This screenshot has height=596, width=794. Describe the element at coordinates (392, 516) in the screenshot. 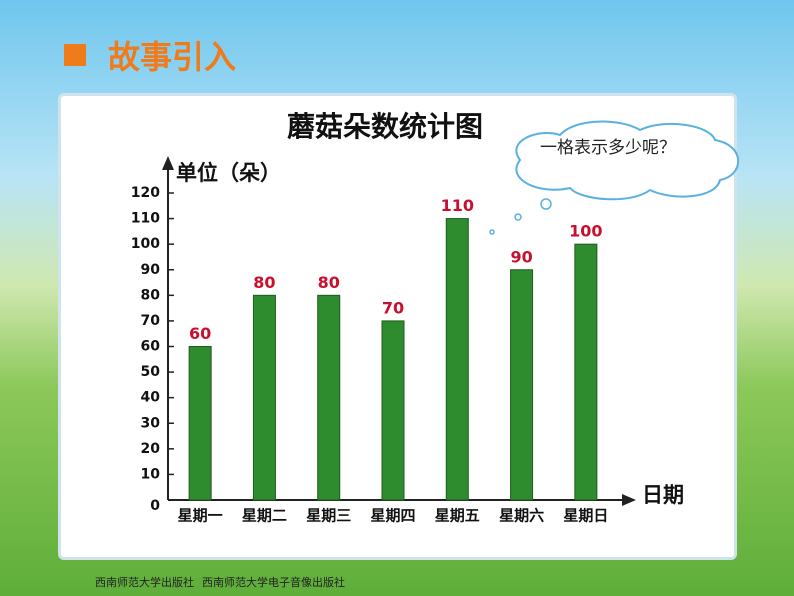

I see `x-tick-label: 星期四` at that location.